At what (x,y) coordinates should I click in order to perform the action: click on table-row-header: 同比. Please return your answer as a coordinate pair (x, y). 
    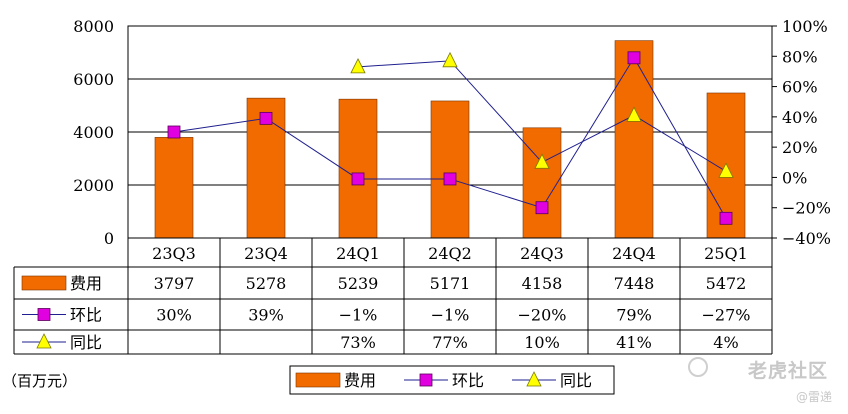
    Looking at the image, I should click on (86, 342).